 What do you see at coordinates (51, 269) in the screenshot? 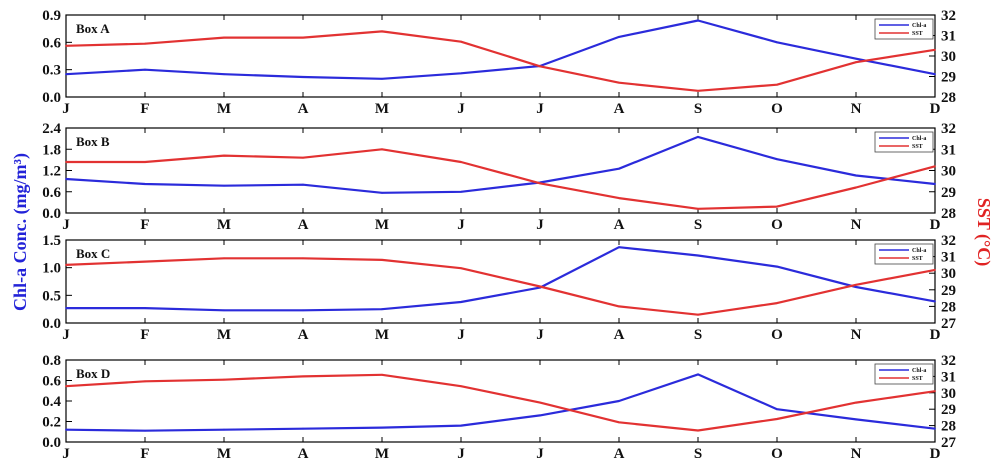
I see `y-left-tick-label: 1.0` at bounding box center [51, 269].